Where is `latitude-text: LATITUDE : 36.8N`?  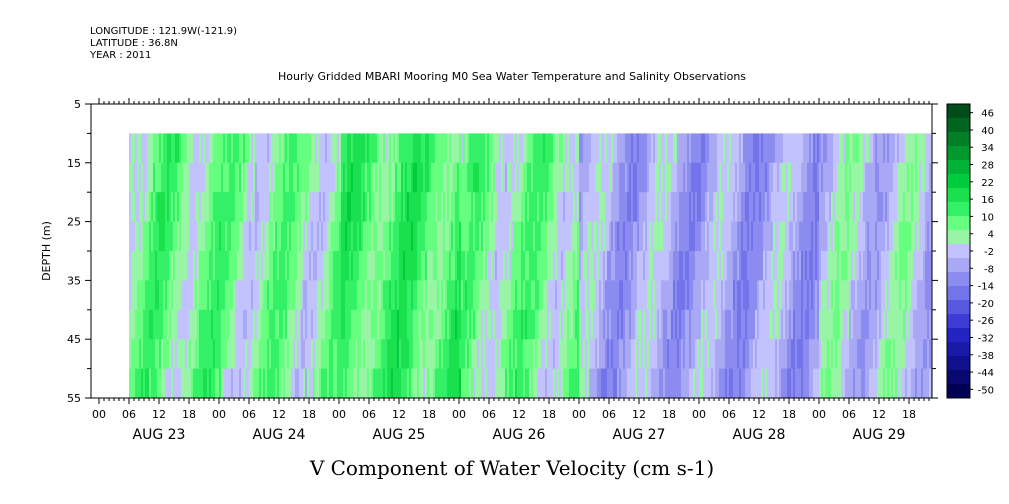
latitude-text: LATITUDE : 36.8N is located at coordinates (134, 43).